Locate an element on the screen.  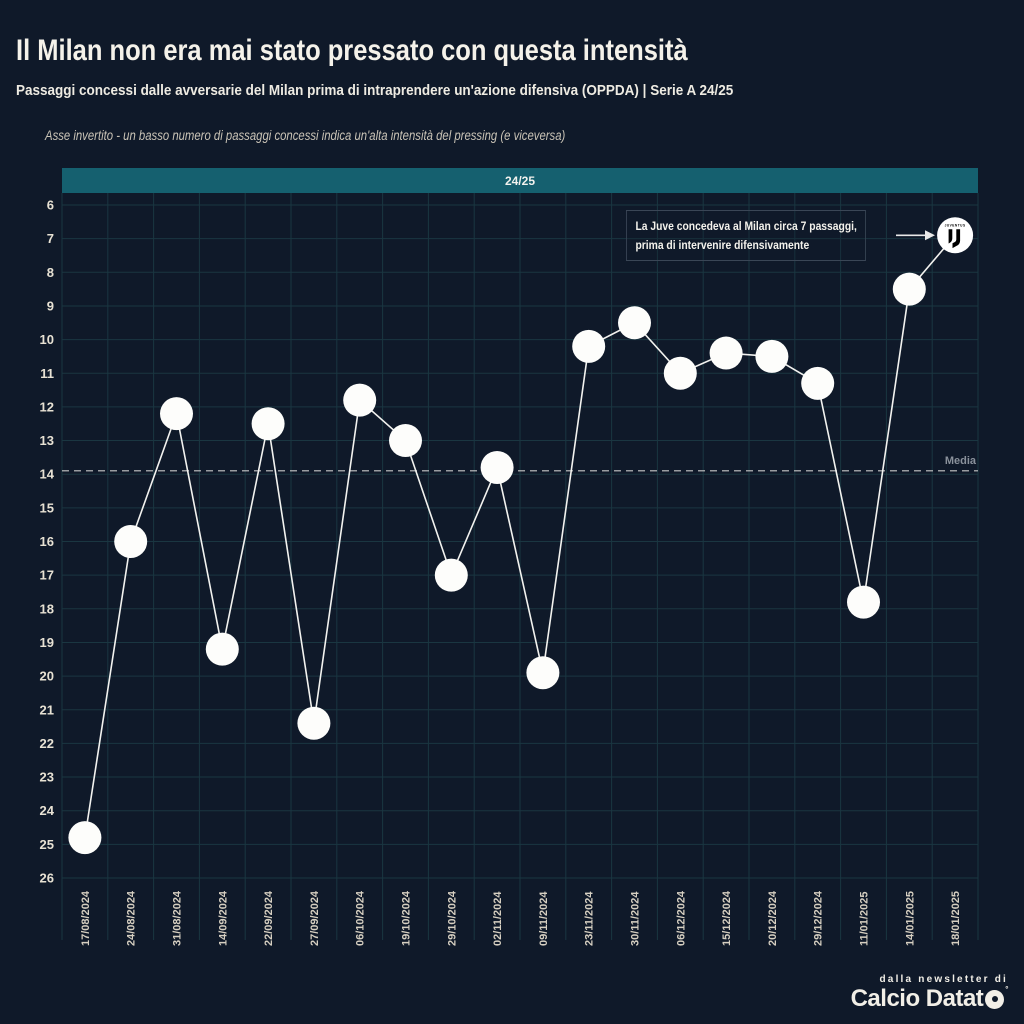
x-tick-label: 18/01/2025 is located at coordinates (956, 918).